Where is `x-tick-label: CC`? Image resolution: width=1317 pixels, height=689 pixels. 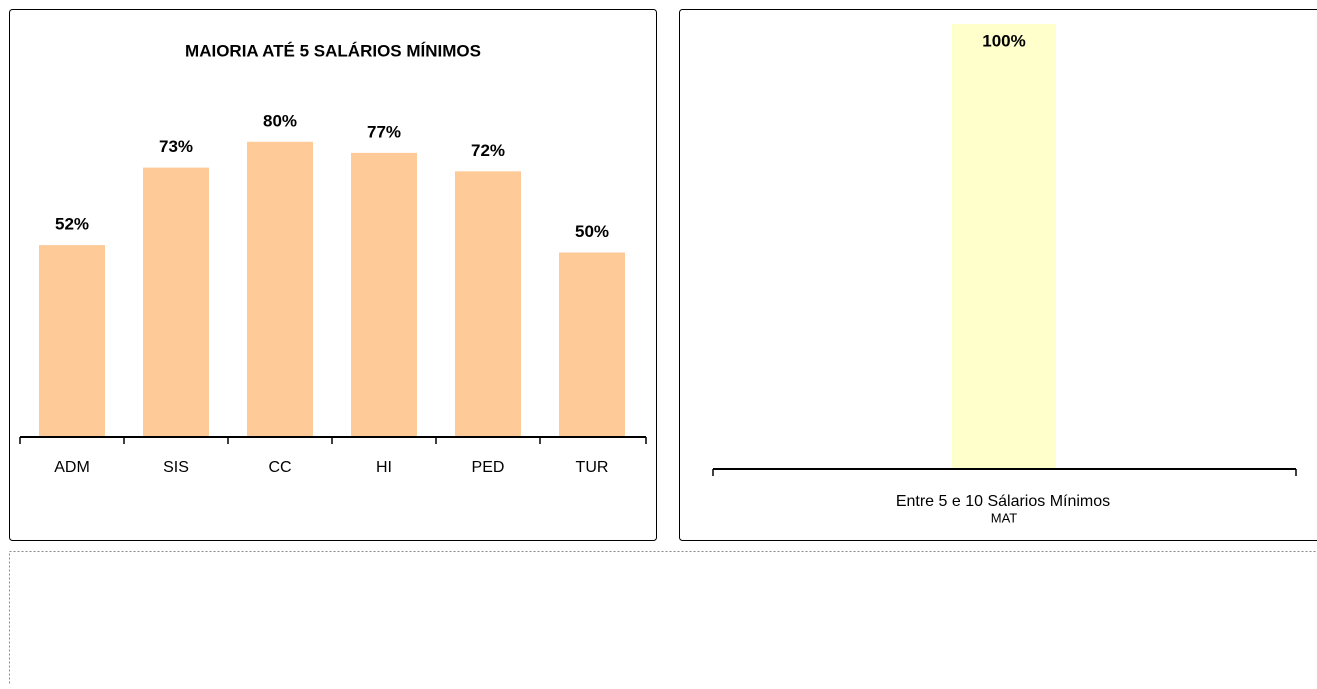 x-tick-label: CC is located at coordinates (279, 467).